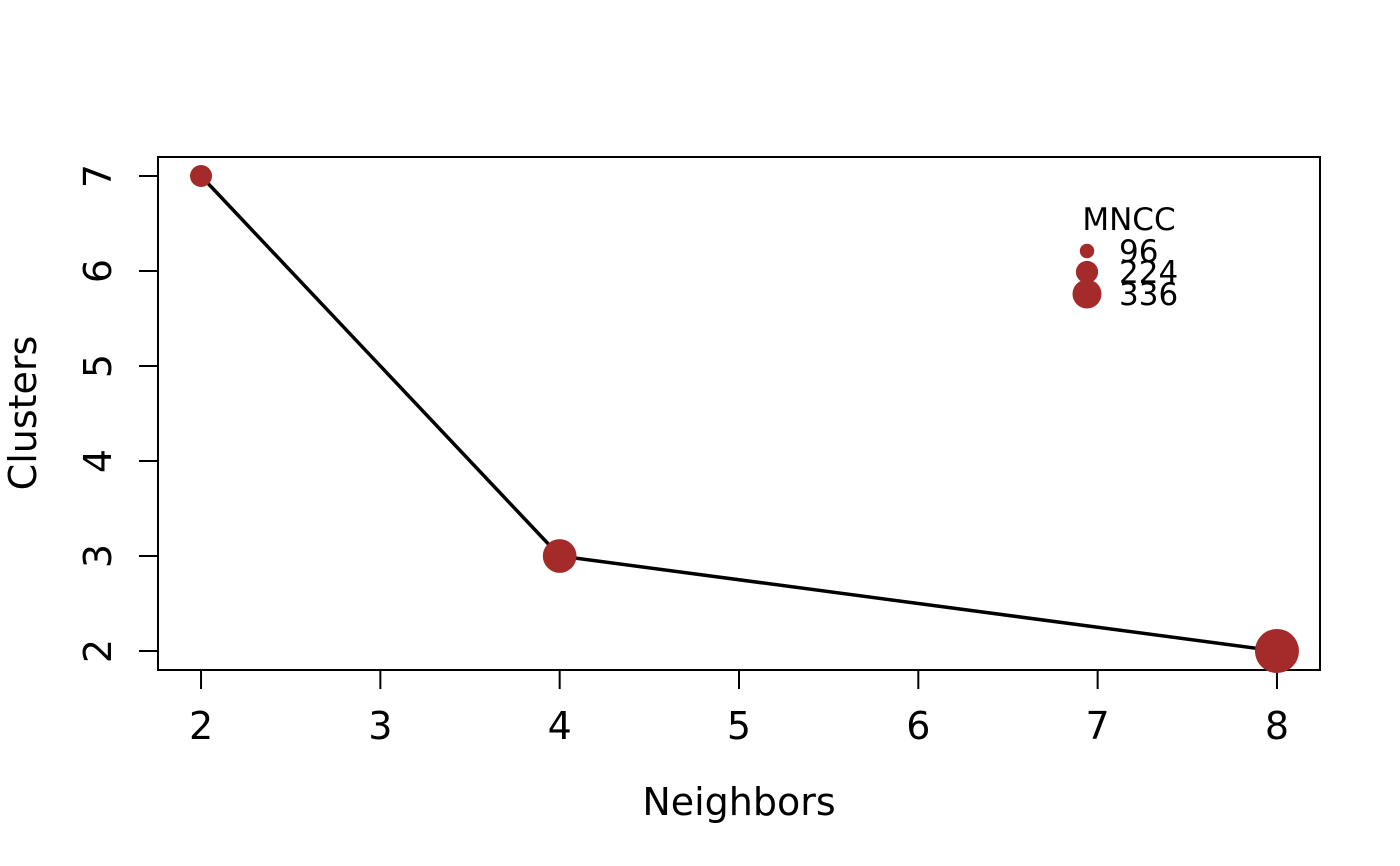 The image size is (1400, 866). What do you see at coordinates (560, 726) in the screenshot?
I see `x-tick-label: 4` at bounding box center [560, 726].